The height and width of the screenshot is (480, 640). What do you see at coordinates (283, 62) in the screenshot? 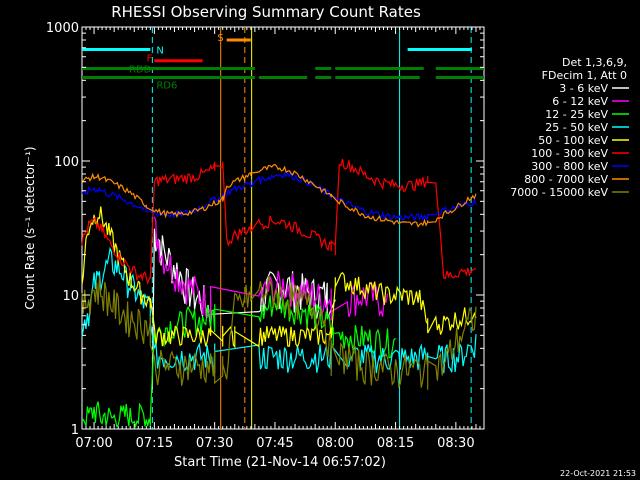
I see `flags-layer: NF S RDD RD6` at bounding box center [283, 62].